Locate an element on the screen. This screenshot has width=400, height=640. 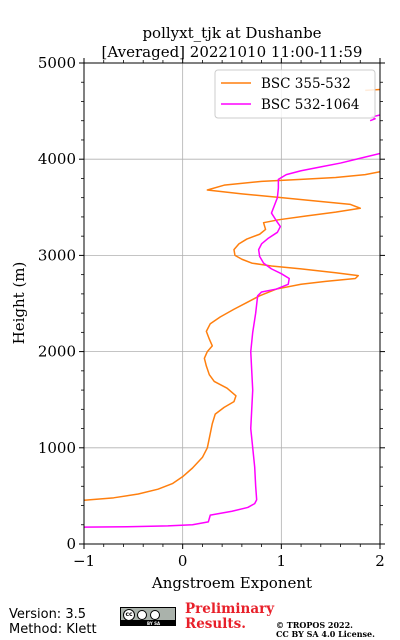
cc-logo-icon: cc is located at coordinates (129, 615).